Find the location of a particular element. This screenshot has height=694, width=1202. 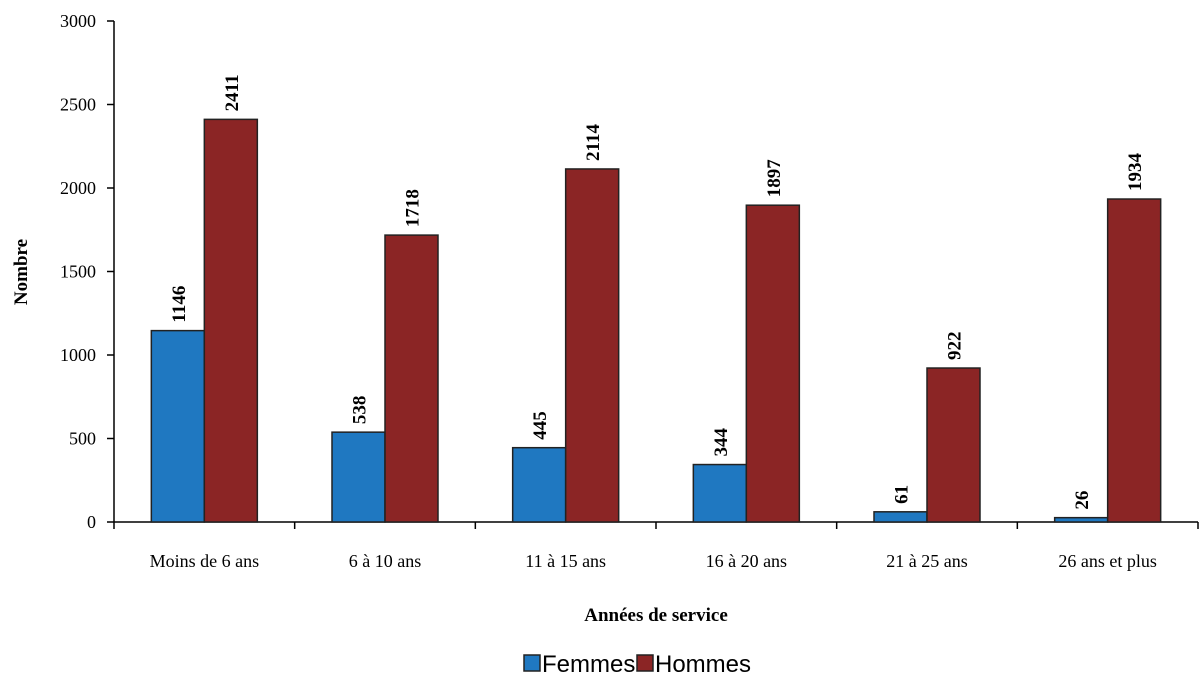

data-label: 1934 is located at coordinates (1135, 172).